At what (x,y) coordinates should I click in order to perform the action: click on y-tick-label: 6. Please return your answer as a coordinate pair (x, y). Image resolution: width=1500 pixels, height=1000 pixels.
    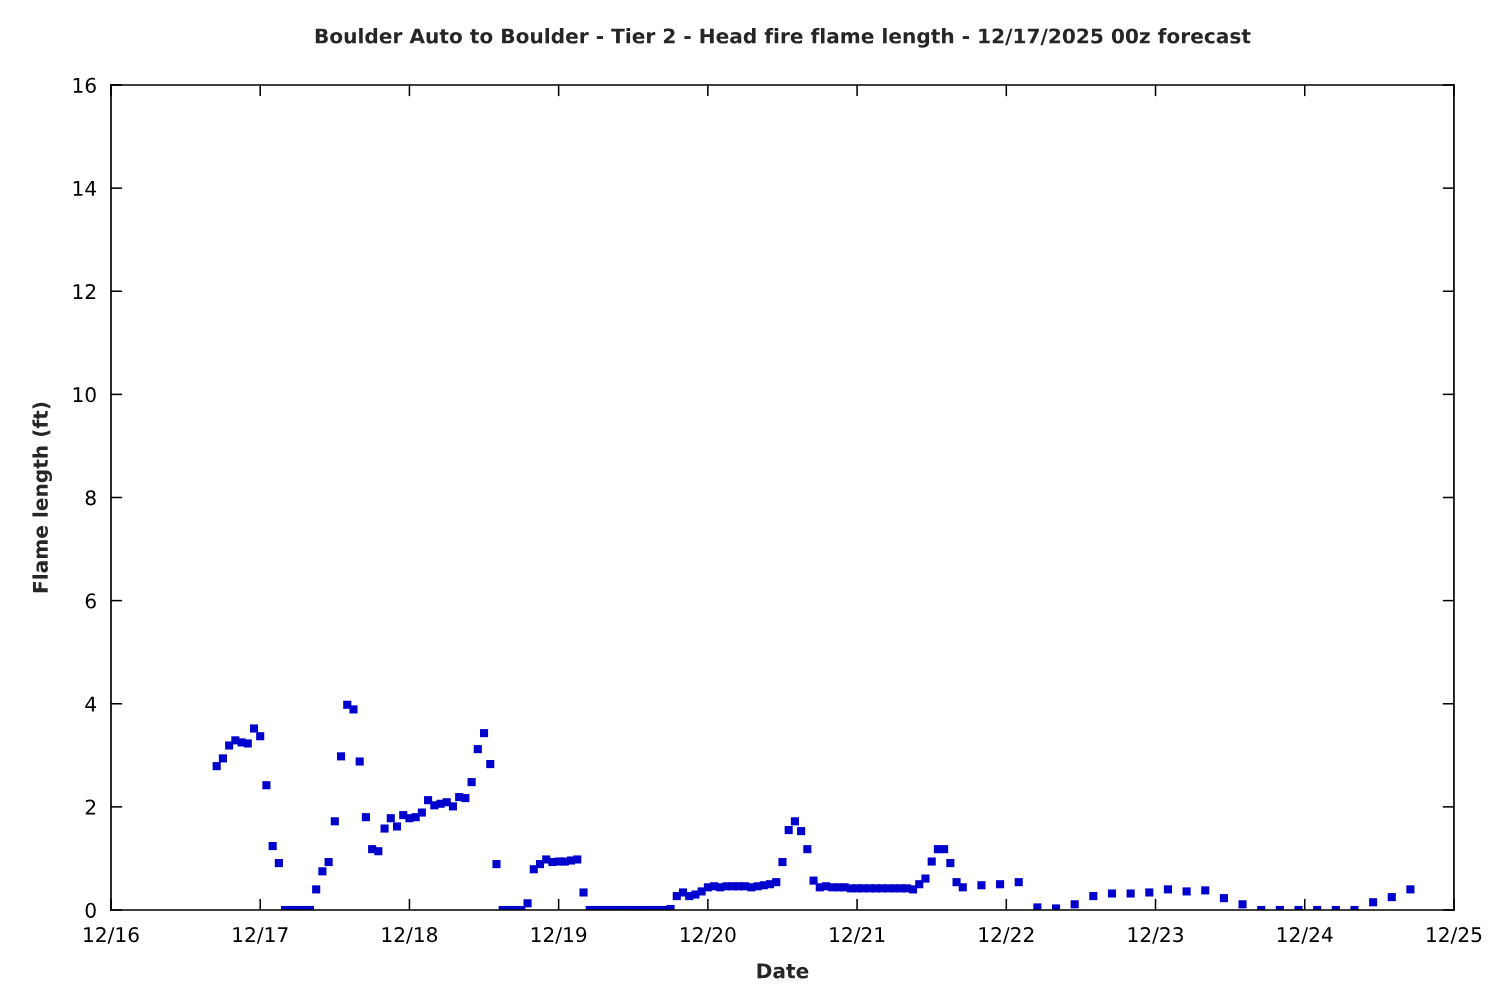
    Looking at the image, I should click on (90, 601).